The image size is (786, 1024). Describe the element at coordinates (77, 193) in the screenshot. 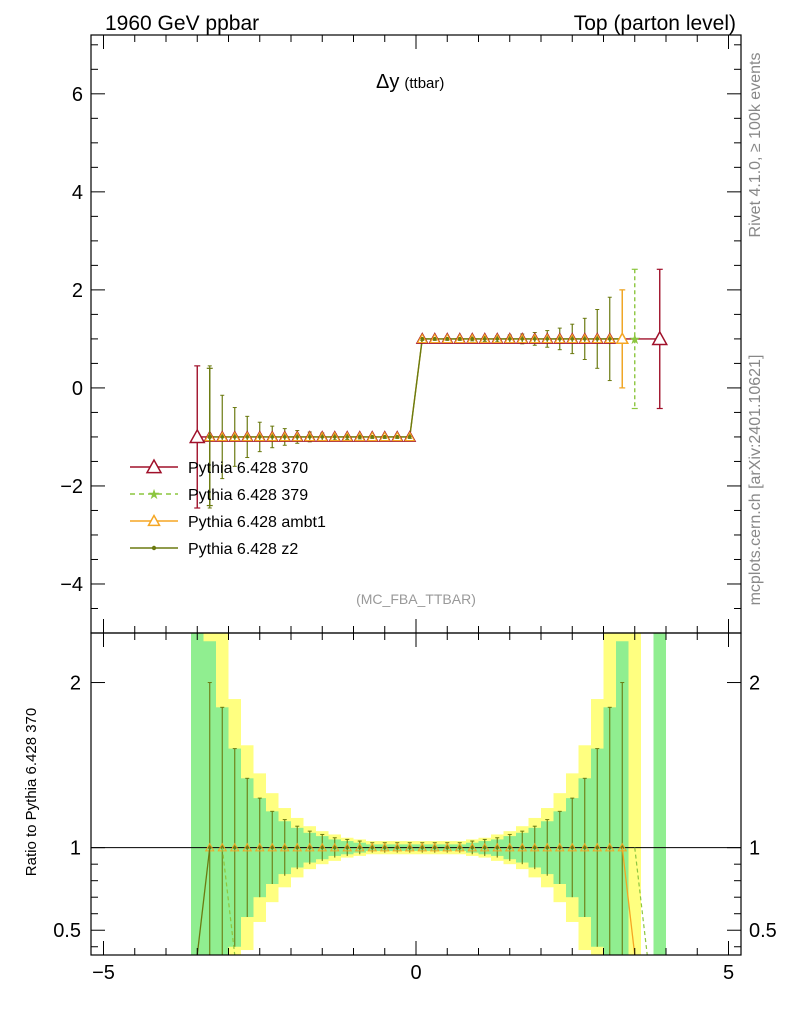

I see `y-tick-label: 4` at that location.